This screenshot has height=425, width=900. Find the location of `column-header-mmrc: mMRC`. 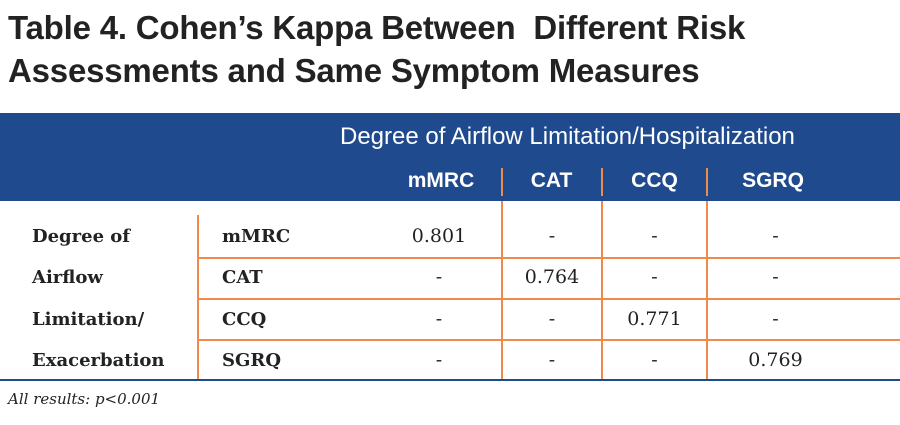

column-header-mmrc: mMRC is located at coordinates (441, 180).